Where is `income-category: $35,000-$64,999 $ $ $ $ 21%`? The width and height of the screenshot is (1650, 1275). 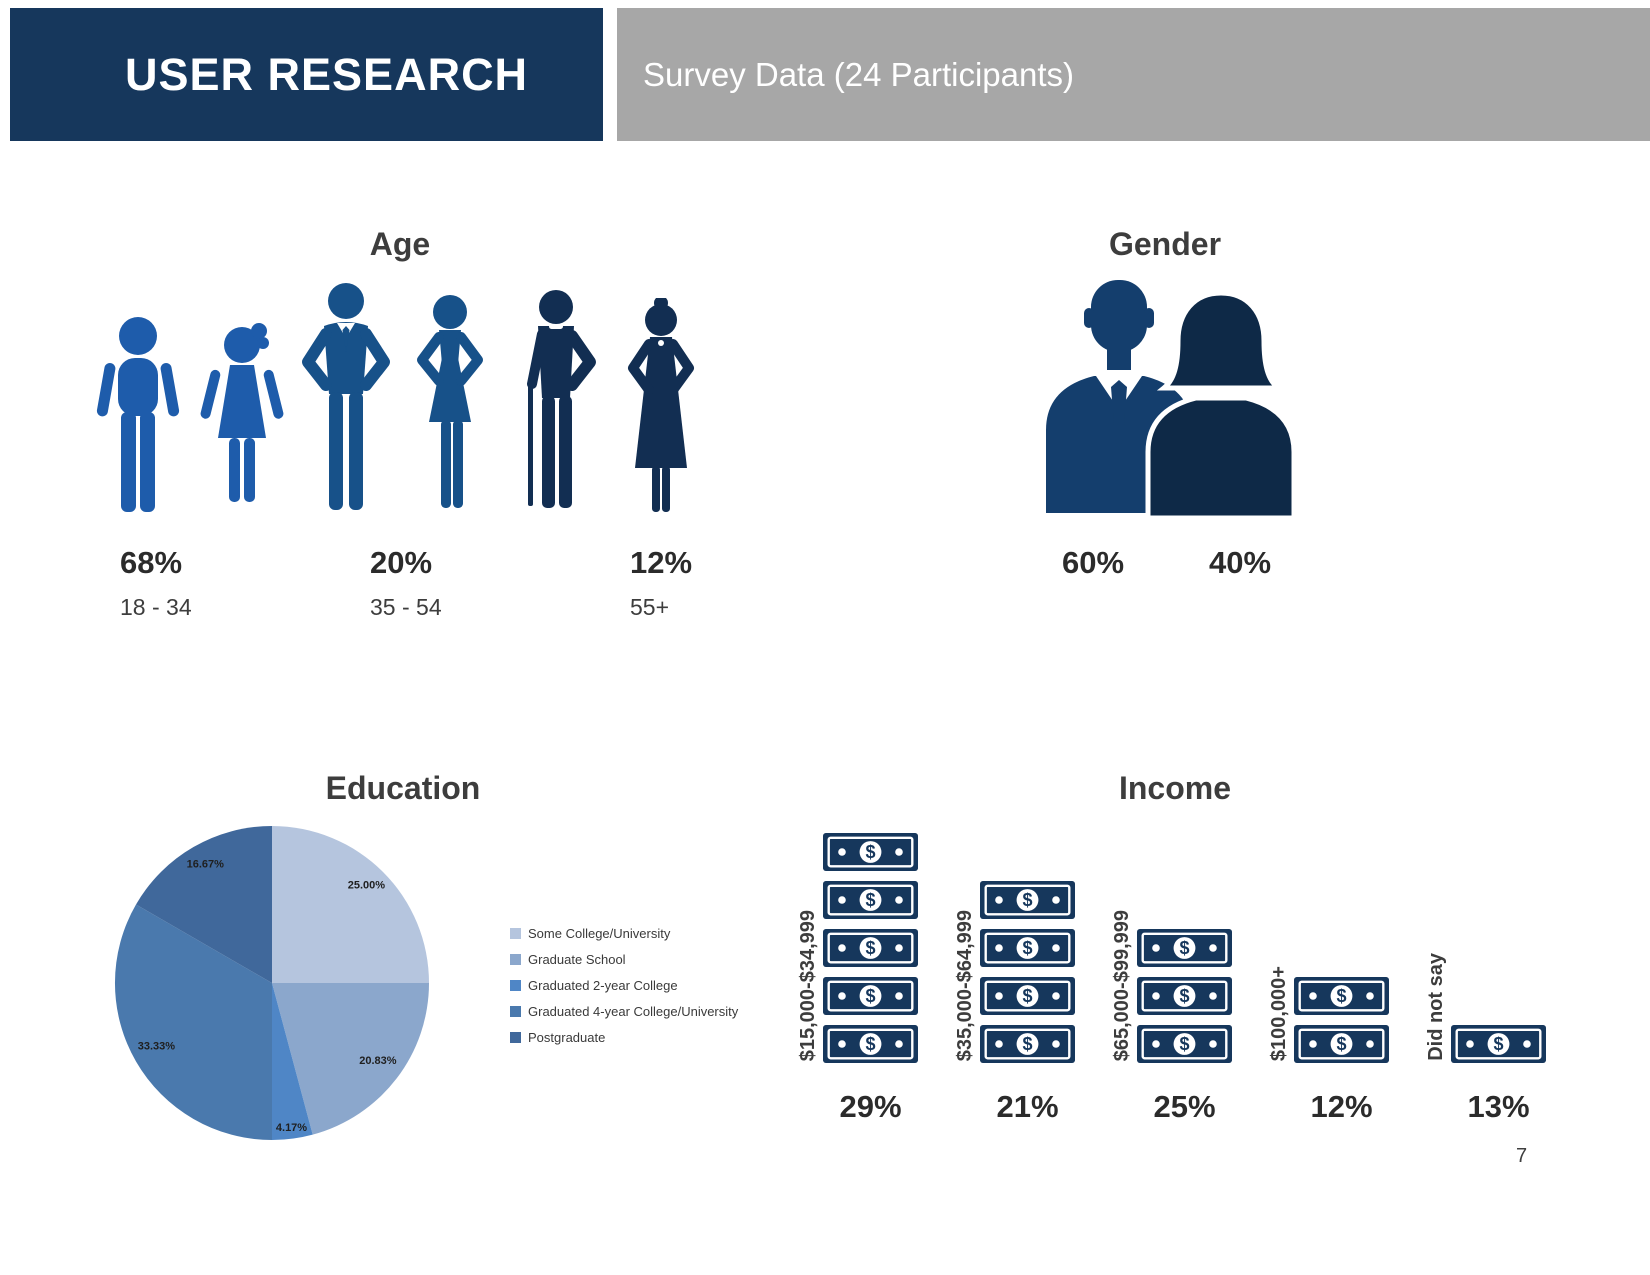 income-category: $35,000-$64,999 $ $ $ $ 21% is located at coordinates (1014, 1003).